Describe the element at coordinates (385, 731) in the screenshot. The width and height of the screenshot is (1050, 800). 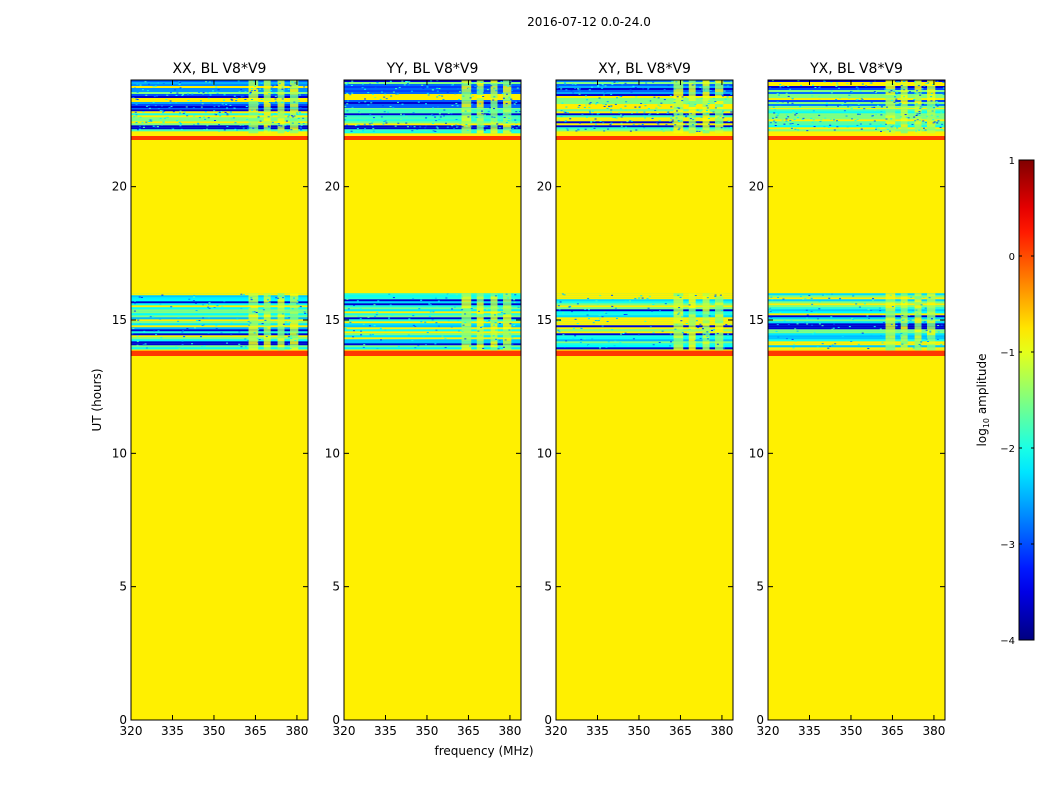
I see `x-tick-label: 335` at that location.